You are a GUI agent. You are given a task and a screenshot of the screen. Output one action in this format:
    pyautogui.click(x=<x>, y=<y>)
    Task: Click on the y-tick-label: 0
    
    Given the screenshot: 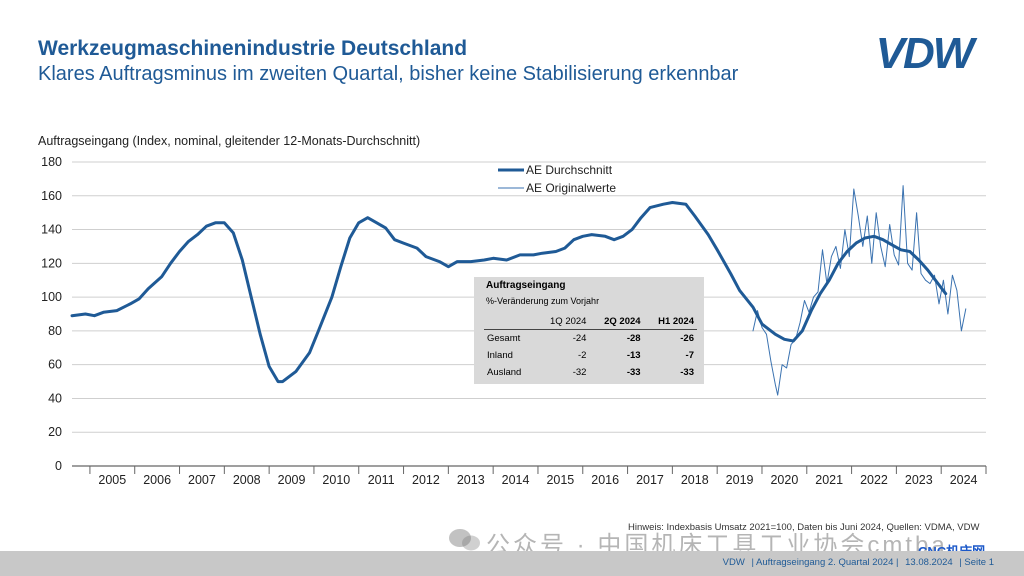 What is the action you would take?
    pyautogui.click(x=58, y=466)
    